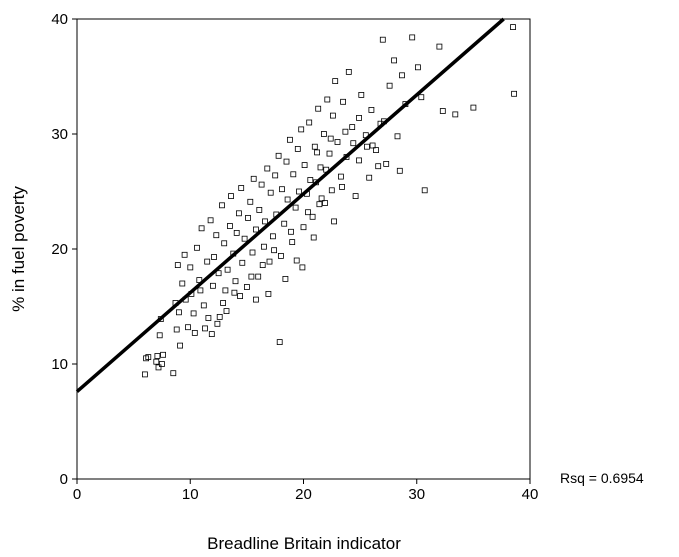  Describe the element at coordinates (530, 494) in the screenshot. I see `x-tick-label: 40` at that location.